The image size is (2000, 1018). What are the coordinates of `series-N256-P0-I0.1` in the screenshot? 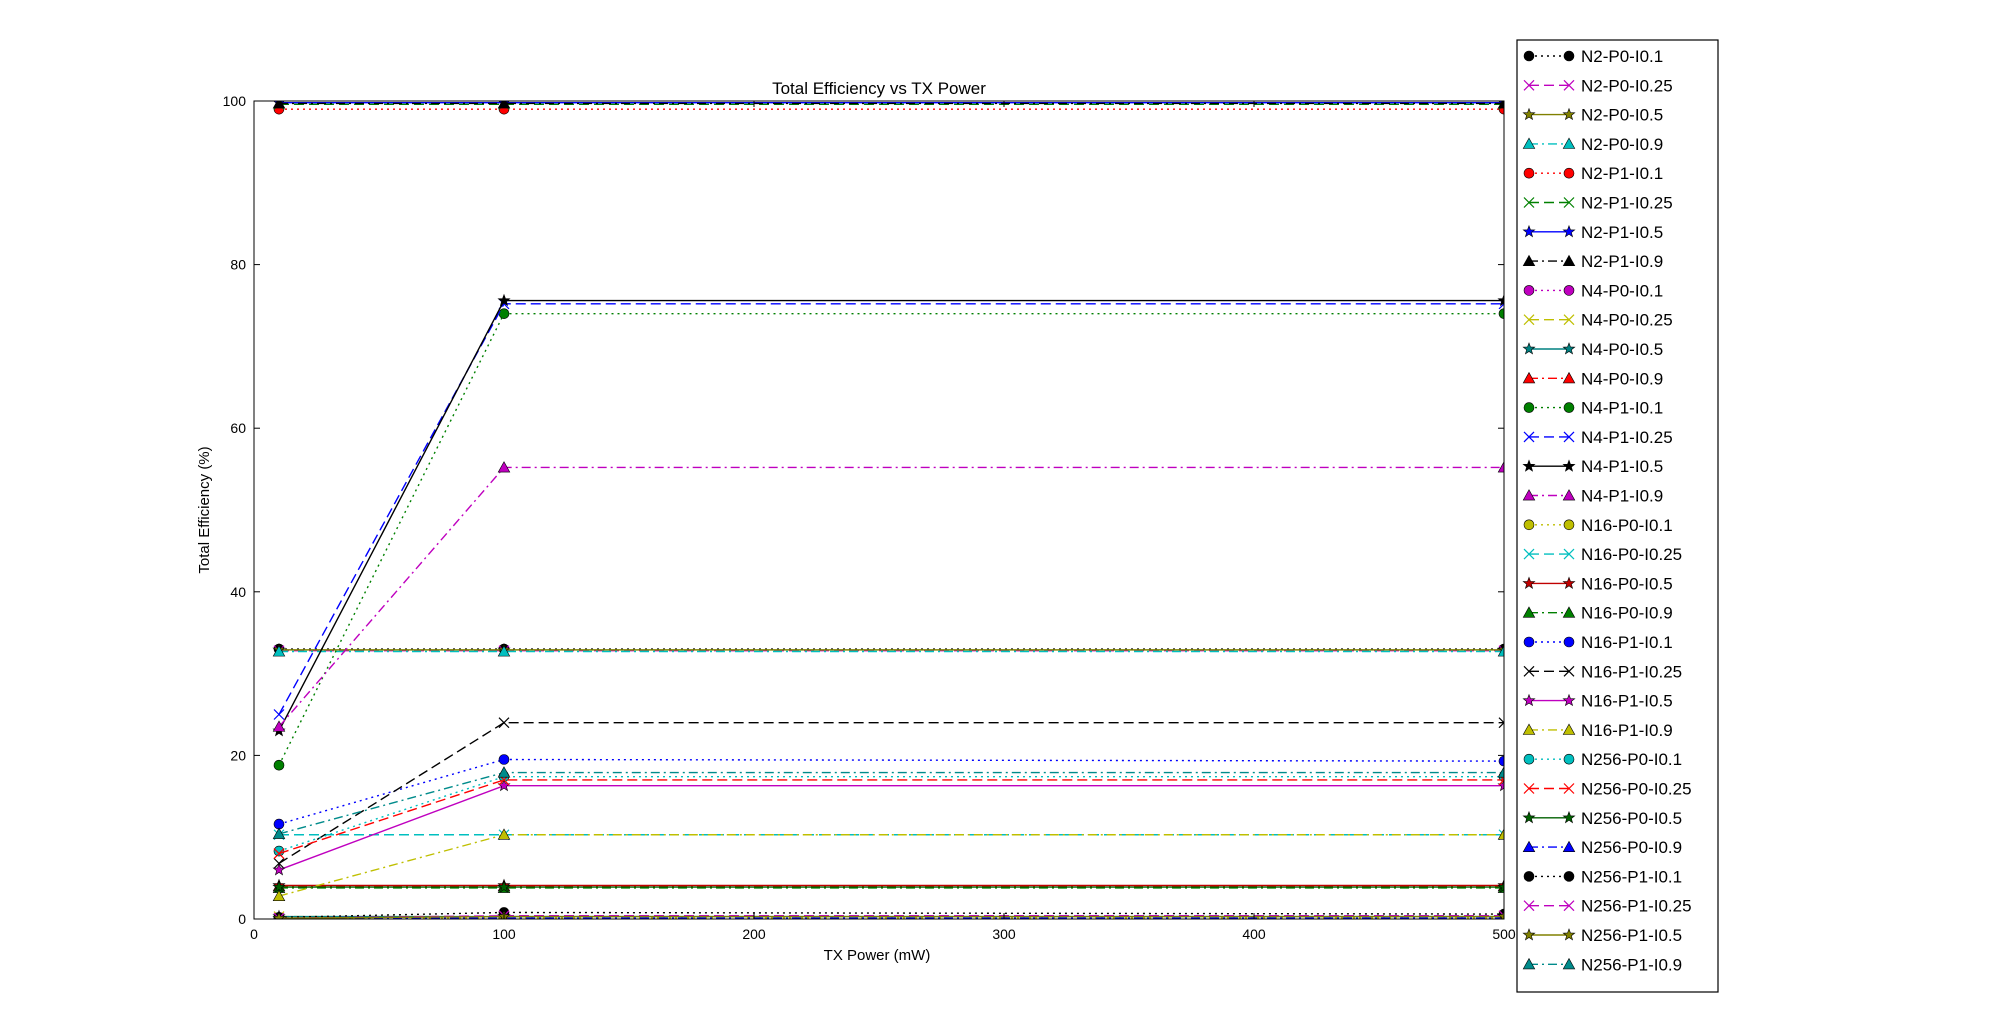 It's located at (888, 814).